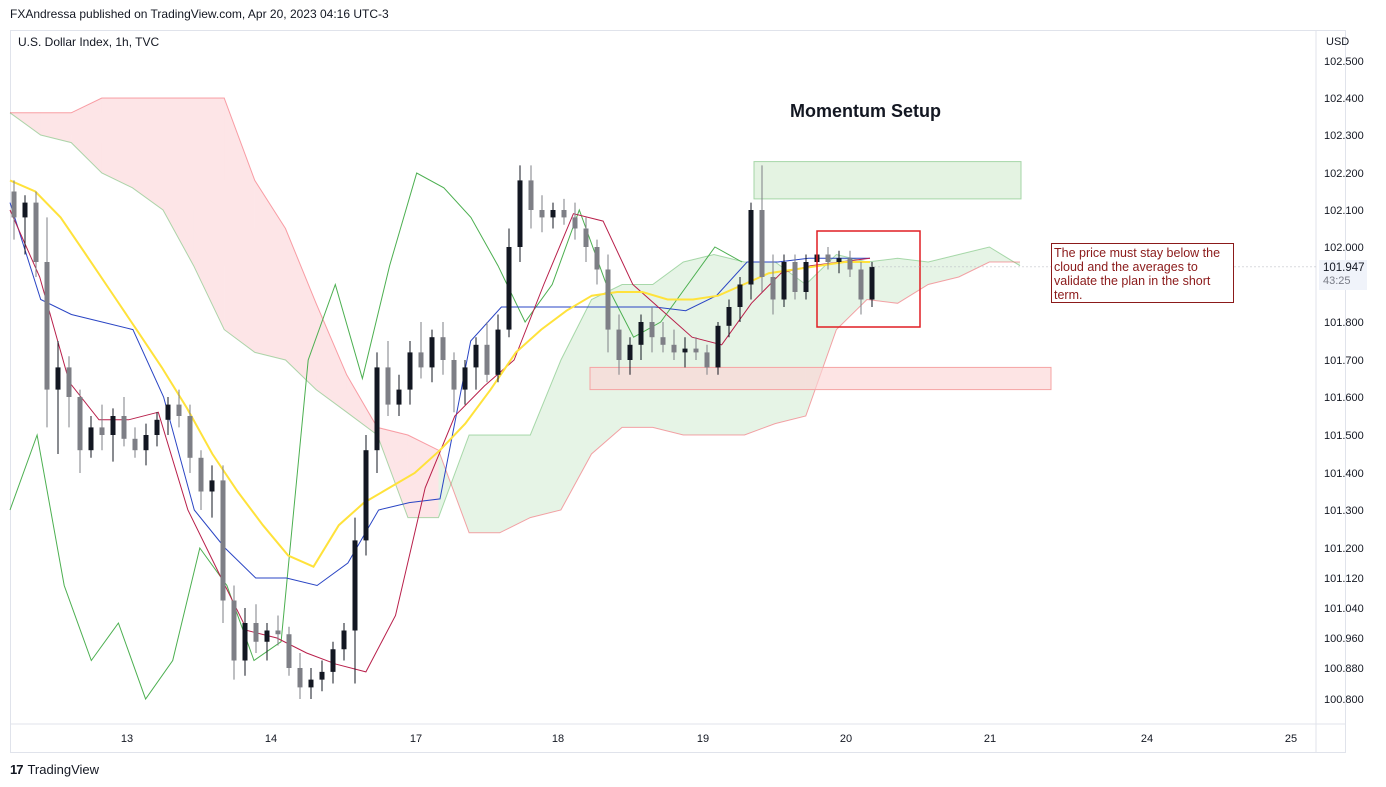 The height and width of the screenshot is (787, 1386). What do you see at coordinates (1344, 99) in the screenshot?
I see `price-tick-label: 102.400` at bounding box center [1344, 99].